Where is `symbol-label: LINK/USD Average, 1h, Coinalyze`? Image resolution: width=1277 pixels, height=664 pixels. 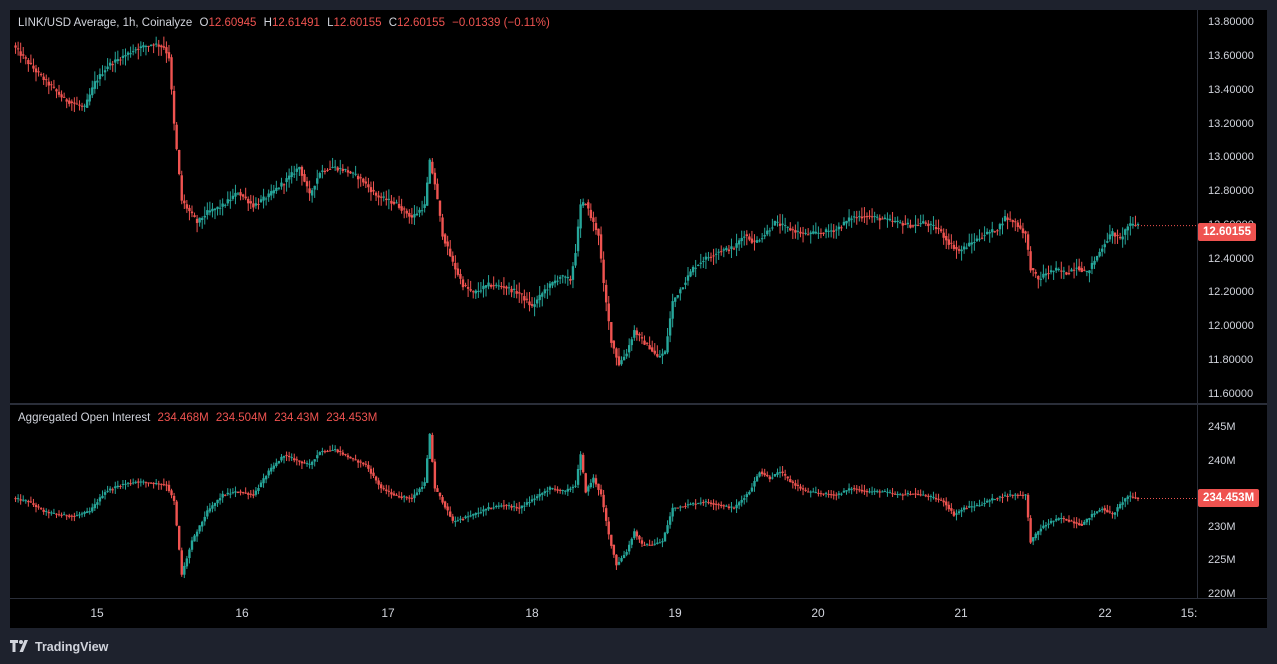
symbol-label: LINK/USD Average, 1h, Coinalyze is located at coordinates (105, 23).